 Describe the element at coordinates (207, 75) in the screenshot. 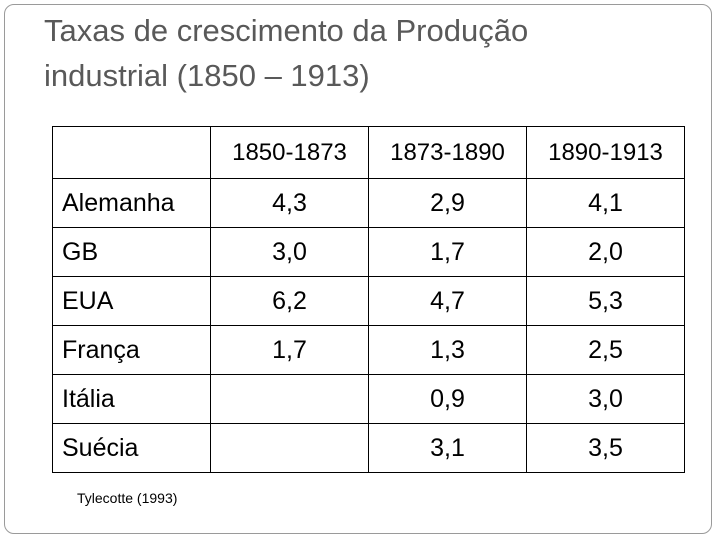

I see `title-line-2: industrial (1850 – 1913)` at that location.